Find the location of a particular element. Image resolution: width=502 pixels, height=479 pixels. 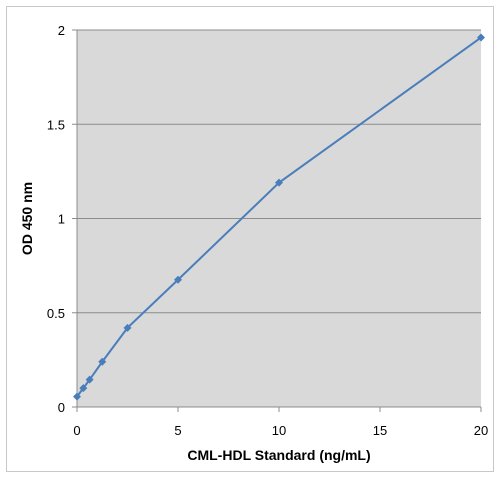

x-tick-label-3: 15 is located at coordinates (380, 430).